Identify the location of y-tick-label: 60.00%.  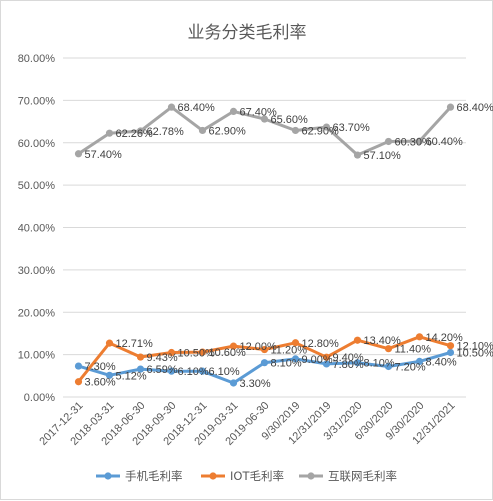
(37, 144).